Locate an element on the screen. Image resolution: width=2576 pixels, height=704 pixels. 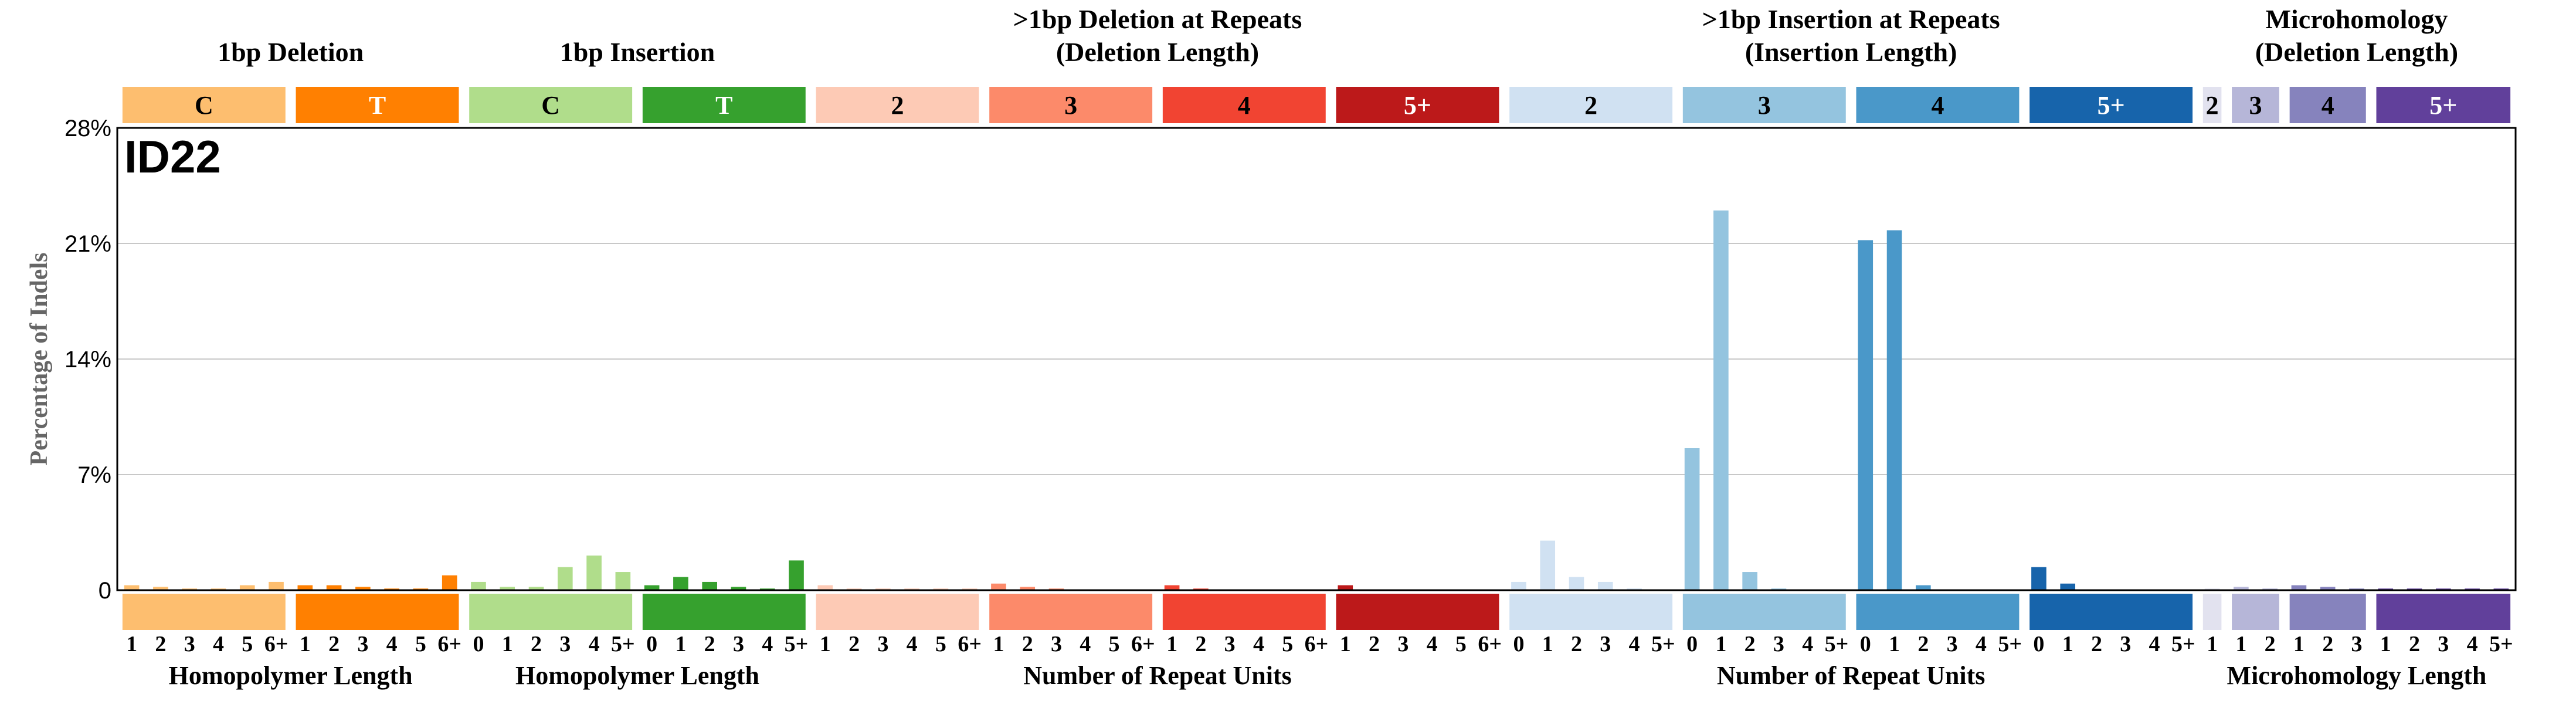
category-header: >1bp Deletion at Repeats is located at coordinates (1157, 19).